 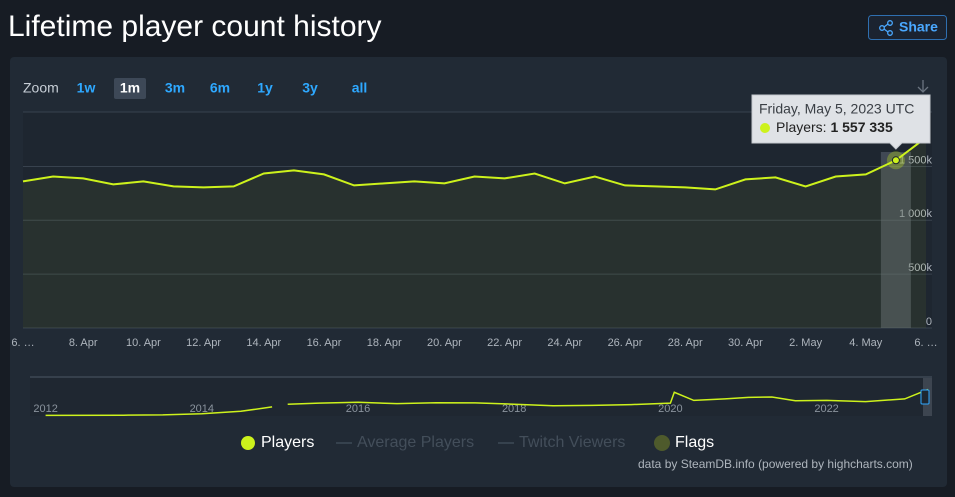 What do you see at coordinates (287, 442) in the screenshot?
I see `legend-label: Players` at bounding box center [287, 442].